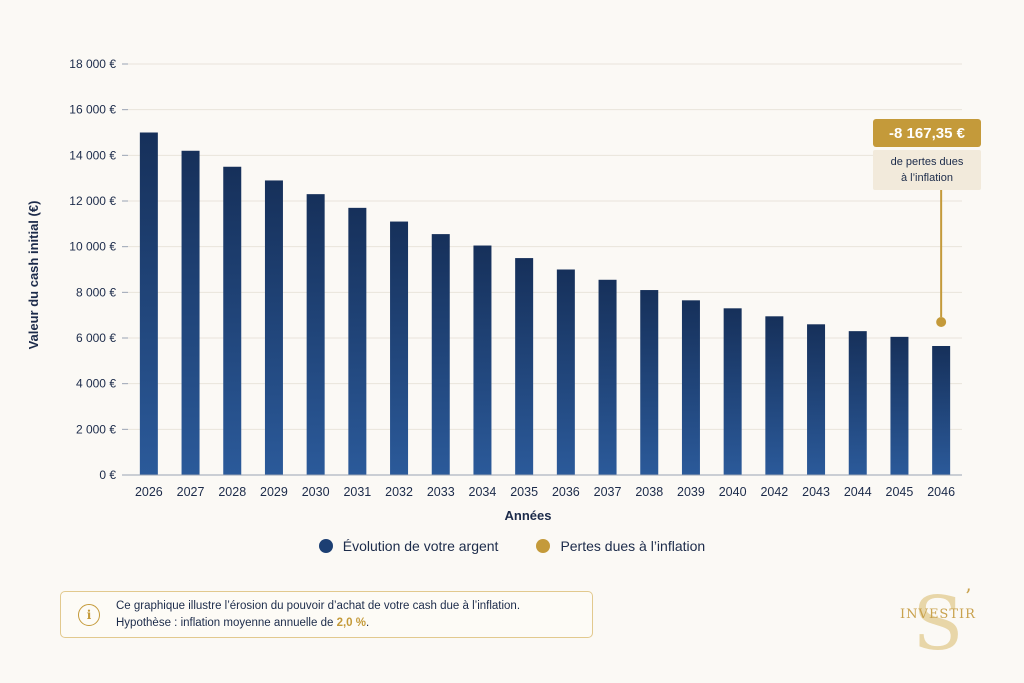 This screenshot has width=1024, height=683. I want to click on y-axis-title: Valeur du cash initial (€), so click(33, 275).